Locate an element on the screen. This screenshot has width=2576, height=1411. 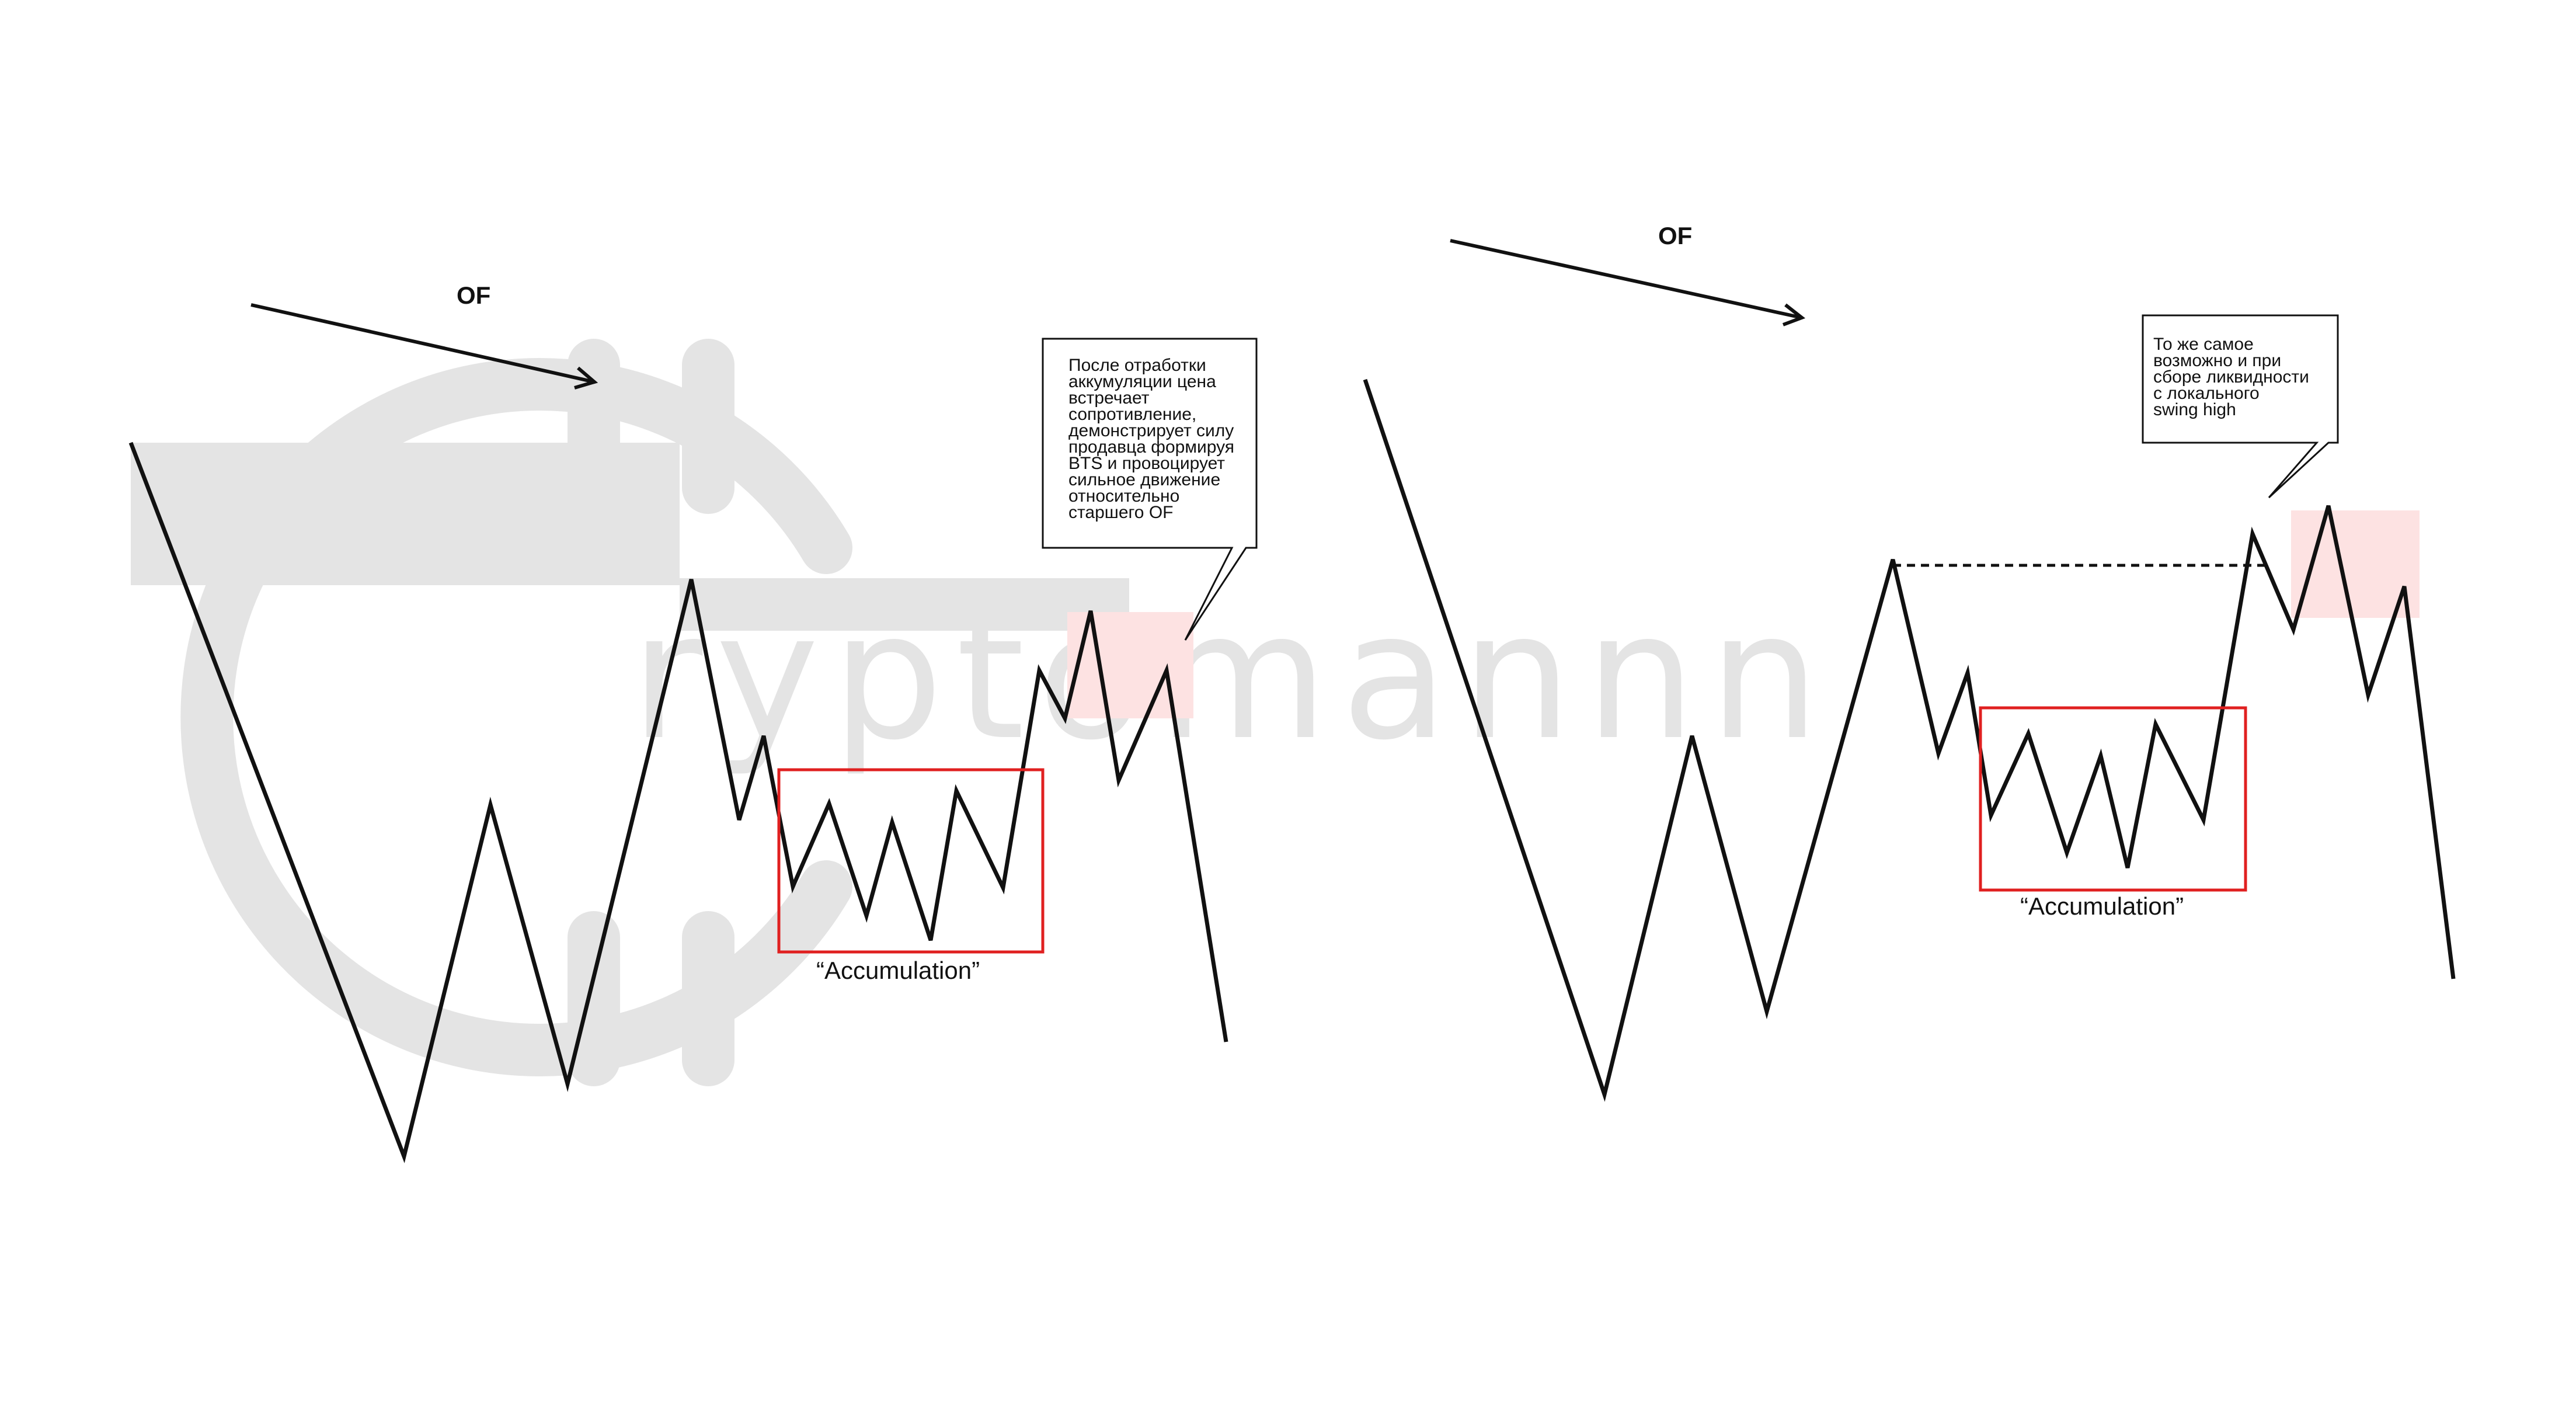
callout-line: встречает is located at coordinates (1109, 398).